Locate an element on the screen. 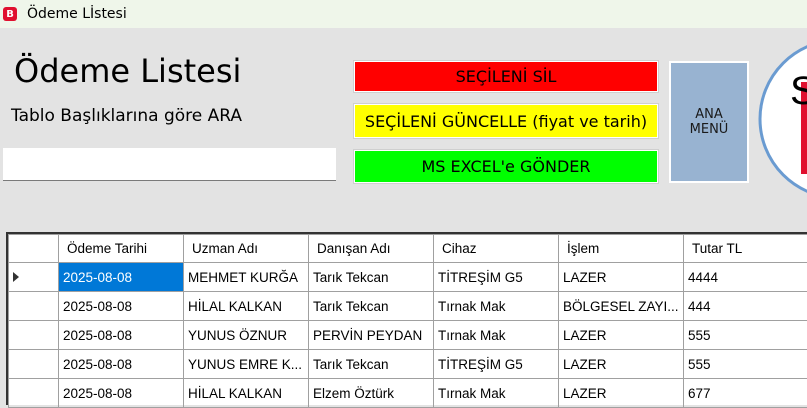 The image size is (807, 408). column-header: Tutar TL is located at coordinates (745, 249).